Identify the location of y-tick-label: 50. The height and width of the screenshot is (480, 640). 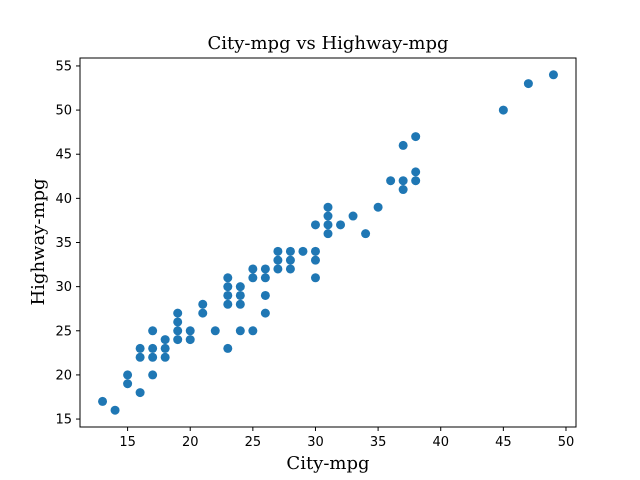
(63, 111).